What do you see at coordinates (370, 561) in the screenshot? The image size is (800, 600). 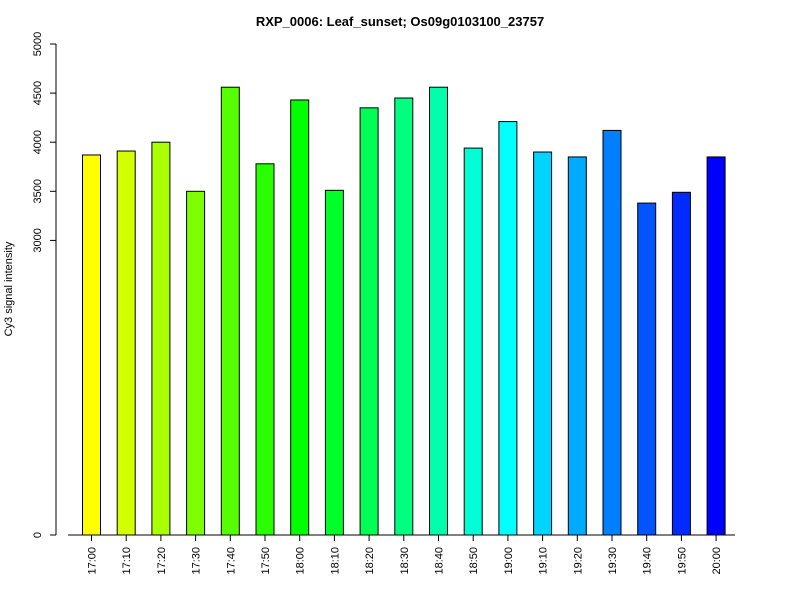 I see `x-tick-label: 18:20` at bounding box center [370, 561].